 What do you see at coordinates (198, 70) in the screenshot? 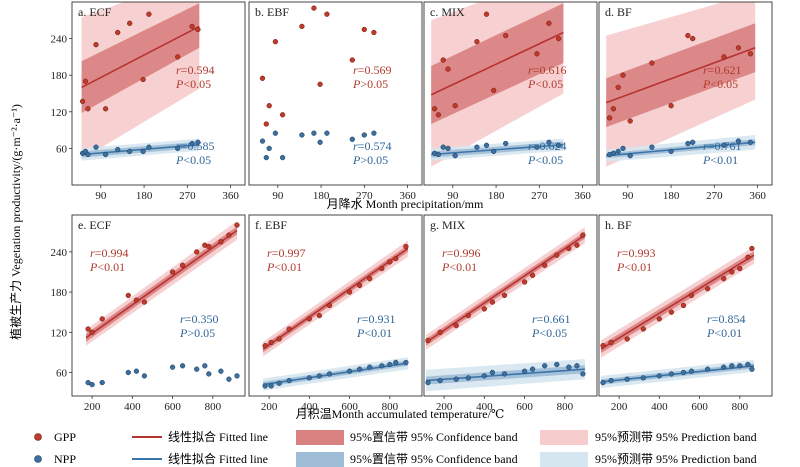
I see `r-value: =0.594` at bounding box center [198, 70].